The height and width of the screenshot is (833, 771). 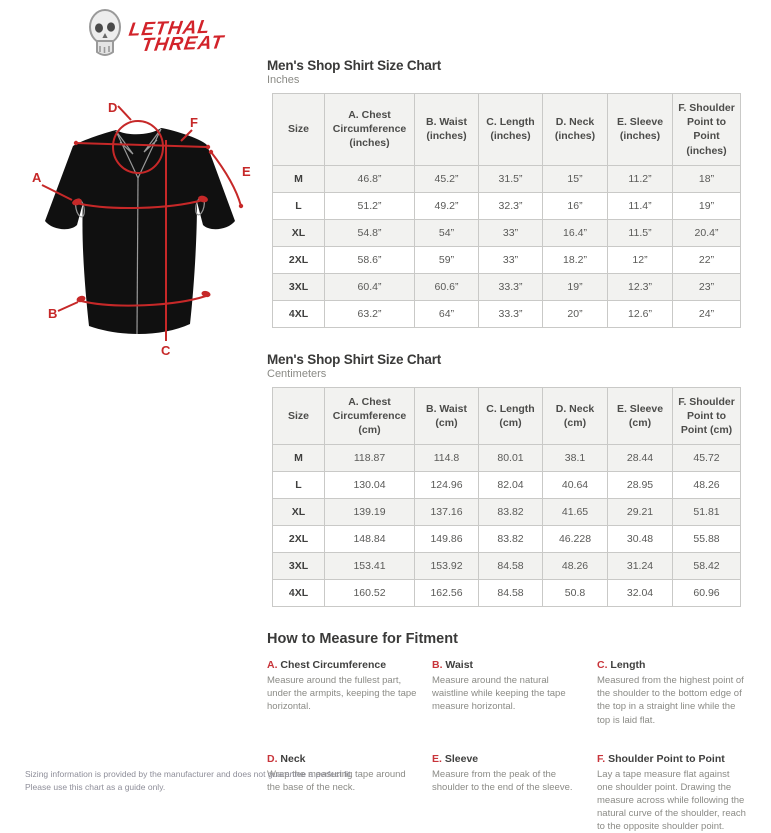 What do you see at coordinates (507, 665) in the screenshot?
I see `measure-item-title: B. Waist` at bounding box center [507, 665].